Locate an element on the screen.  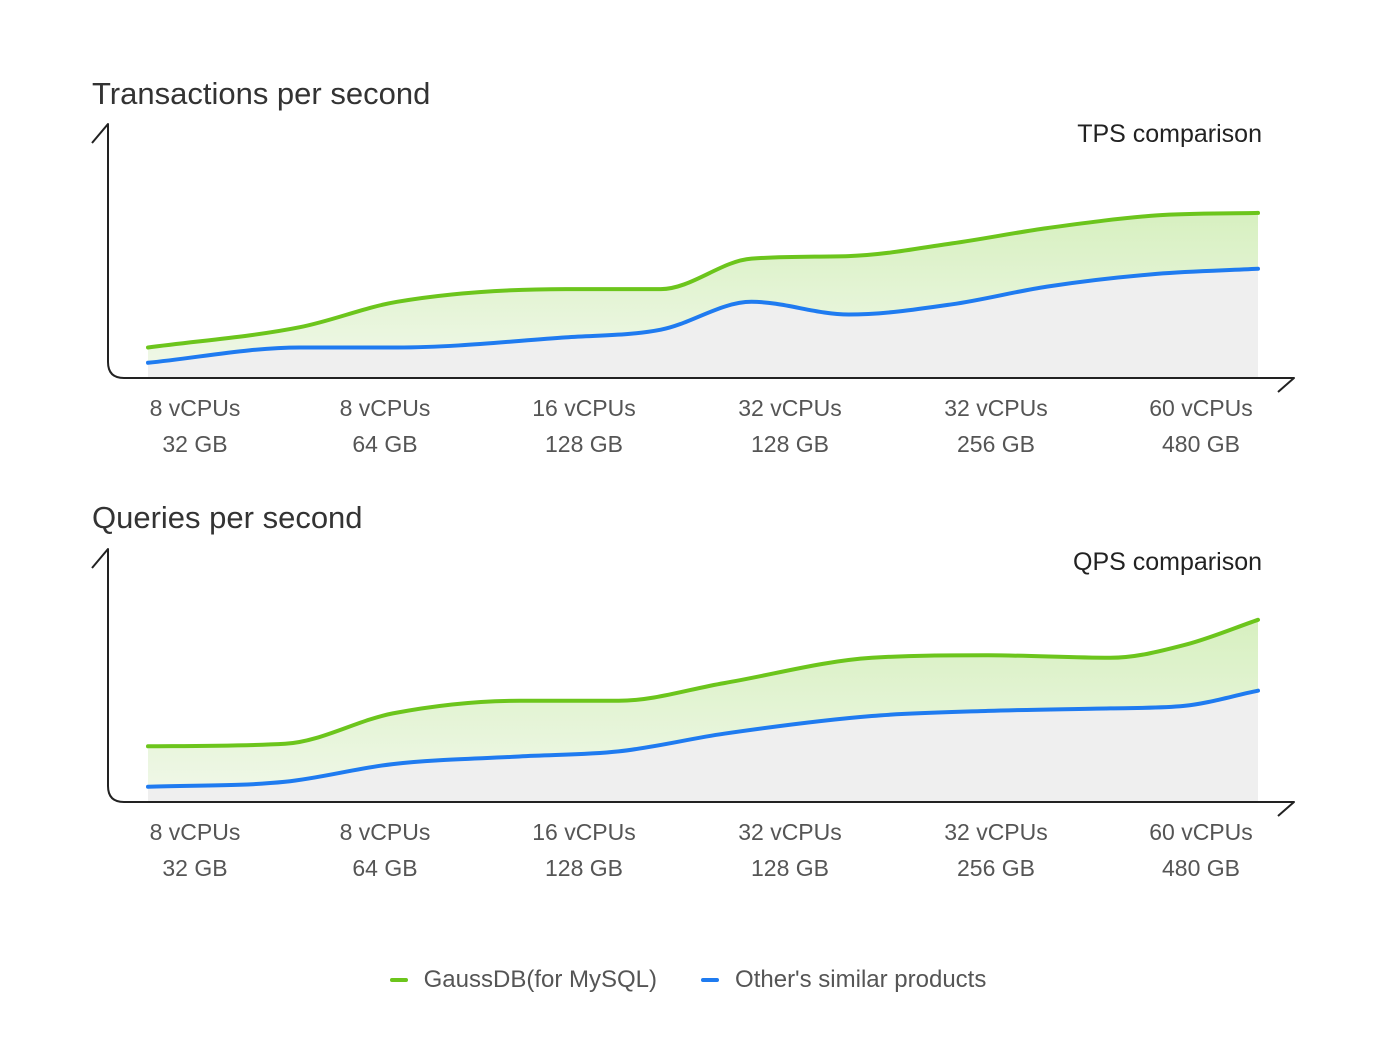
tps-tick-label: 16 vCPUs 128 GB is located at coordinates (584, 426).